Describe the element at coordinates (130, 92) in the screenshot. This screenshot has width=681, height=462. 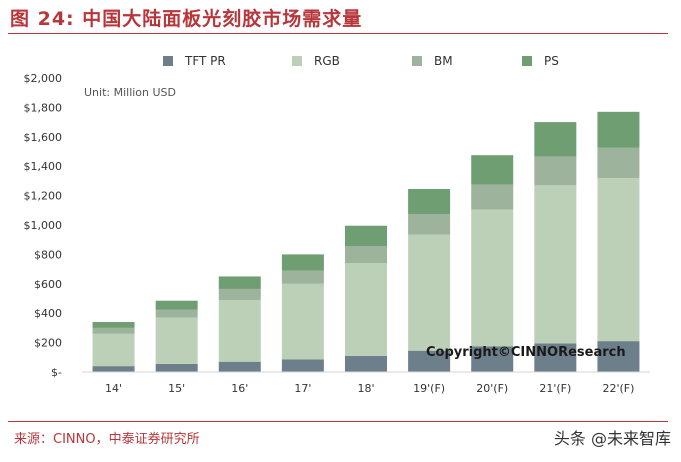
I see `unit-note: Unit: Million USD` at that location.